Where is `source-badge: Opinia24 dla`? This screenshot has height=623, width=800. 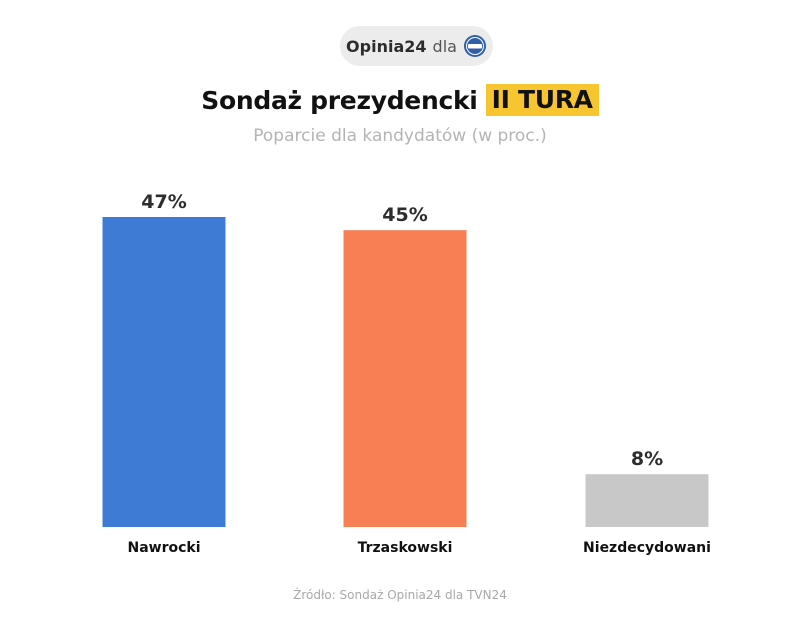
source-badge: Opinia24 dla is located at coordinates (416, 46).